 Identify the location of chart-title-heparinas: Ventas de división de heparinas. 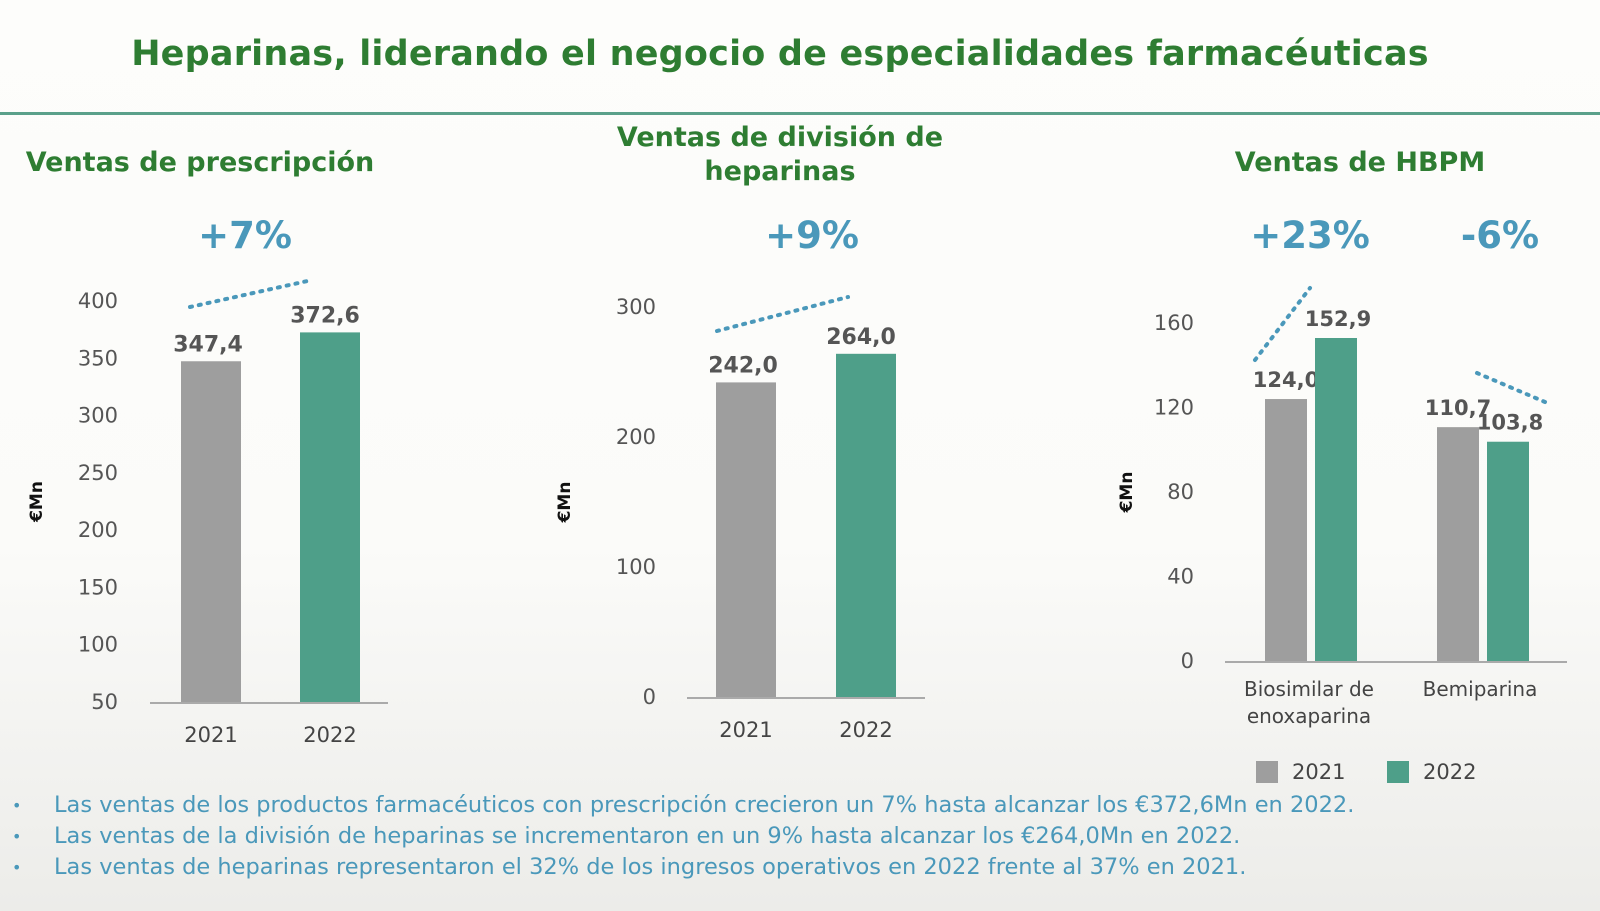
(780, 154).